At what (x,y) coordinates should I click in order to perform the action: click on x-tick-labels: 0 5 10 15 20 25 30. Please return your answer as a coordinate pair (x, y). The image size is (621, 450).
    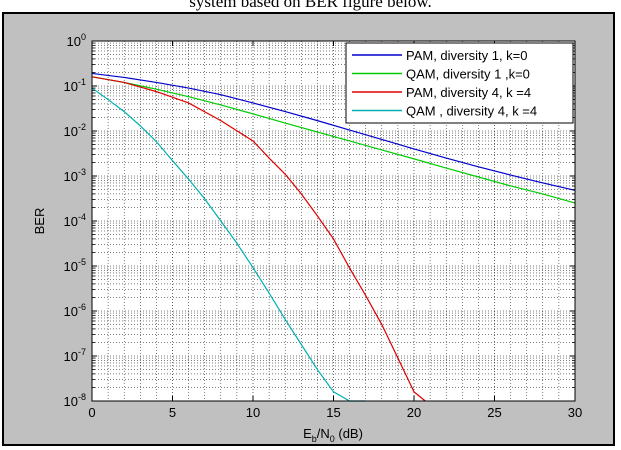
    Looking at the image, I should click on (335, 412).